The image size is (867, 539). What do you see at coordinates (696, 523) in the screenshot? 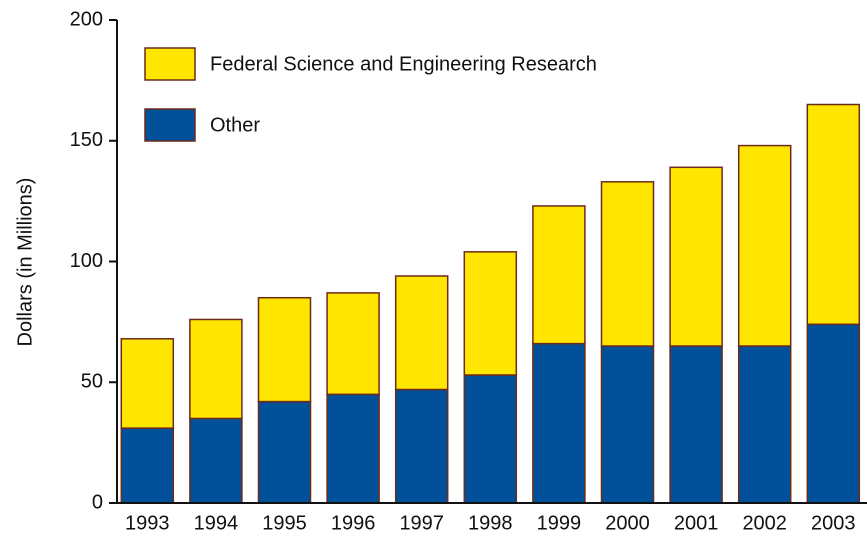
I see `x-tick-label: 2001` at bounding box center [696, 523].